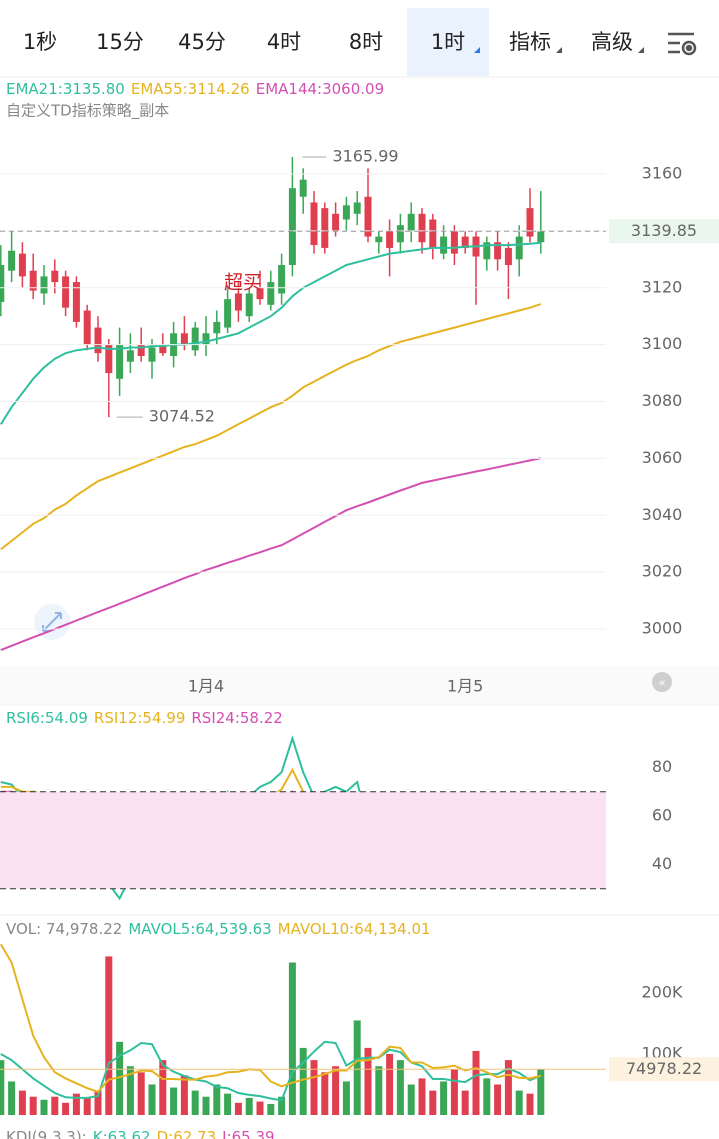  I want to click on legend-entry: RSI24:58.22, so click(236, 718).